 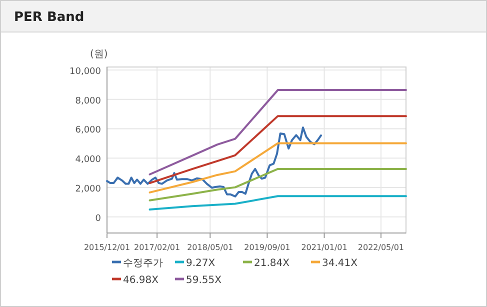 What do you see at coordinates (210, 247) in the screenshot?
I see `x-tick-label: 2018/05/01` at bounding box center [210, 247].